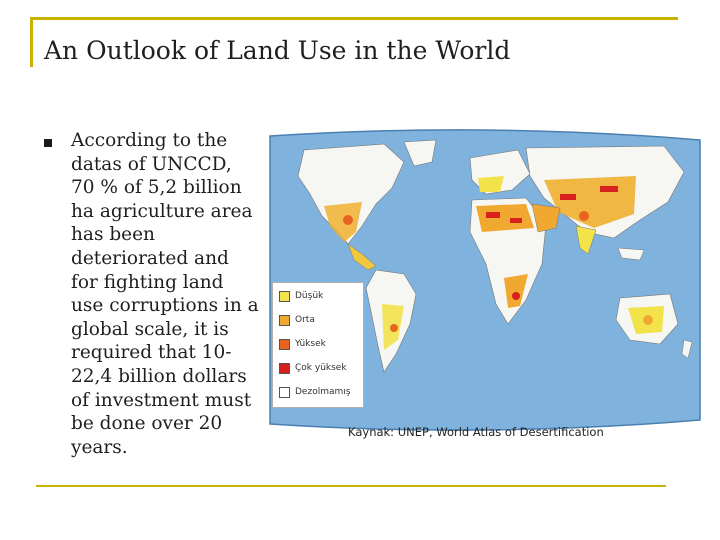 The image size is (720, 540). I want to click on legend-label: Yüksek, so click(310, 344).